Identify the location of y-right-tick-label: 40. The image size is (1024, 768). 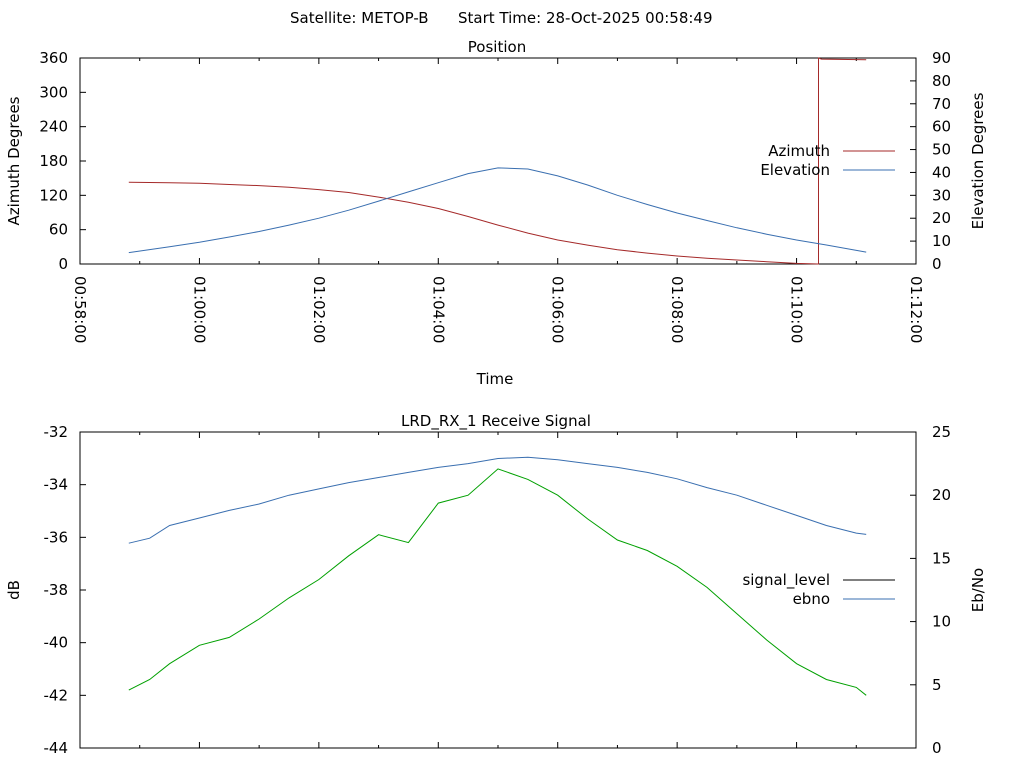
(941, 172).